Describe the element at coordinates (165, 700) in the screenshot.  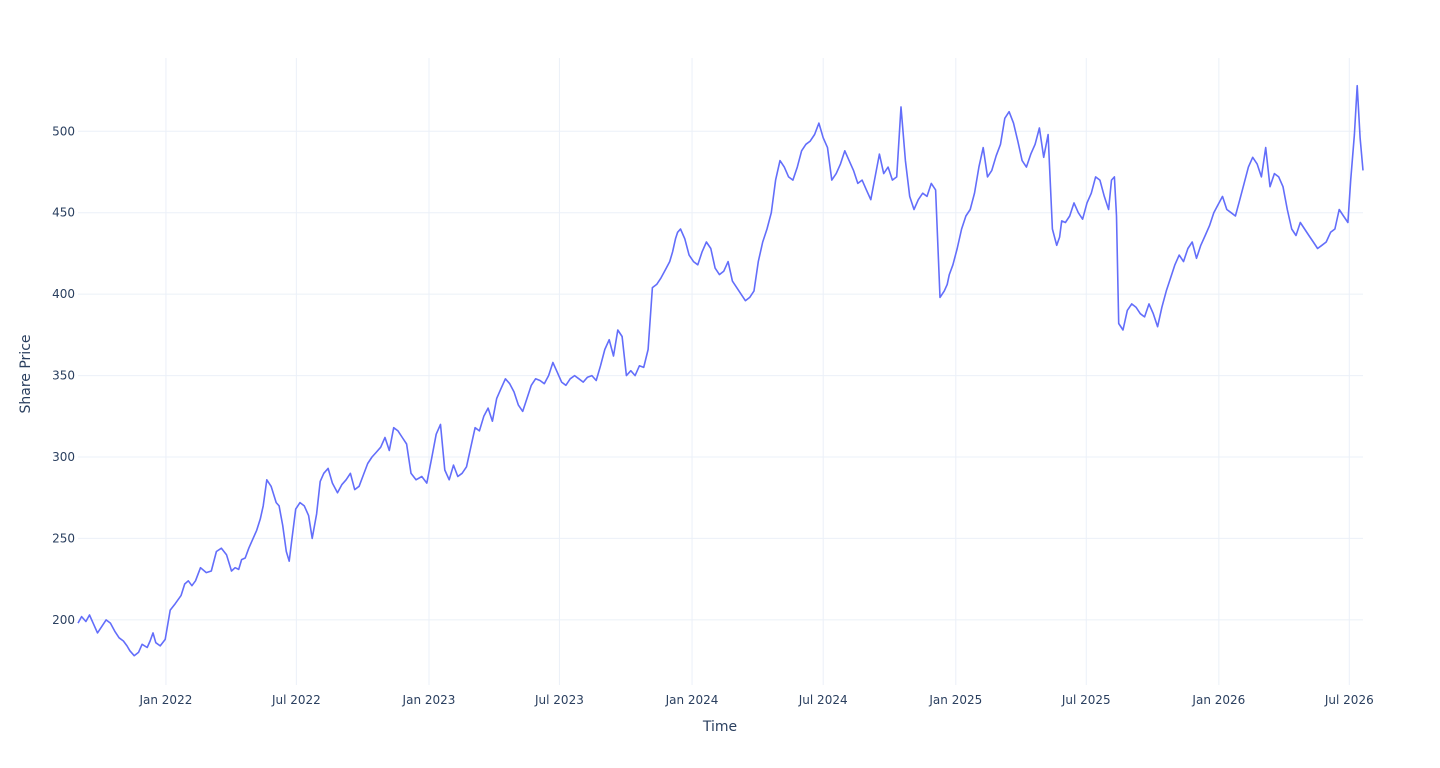
I see `x-tick-label: Jan 2022` at that location.